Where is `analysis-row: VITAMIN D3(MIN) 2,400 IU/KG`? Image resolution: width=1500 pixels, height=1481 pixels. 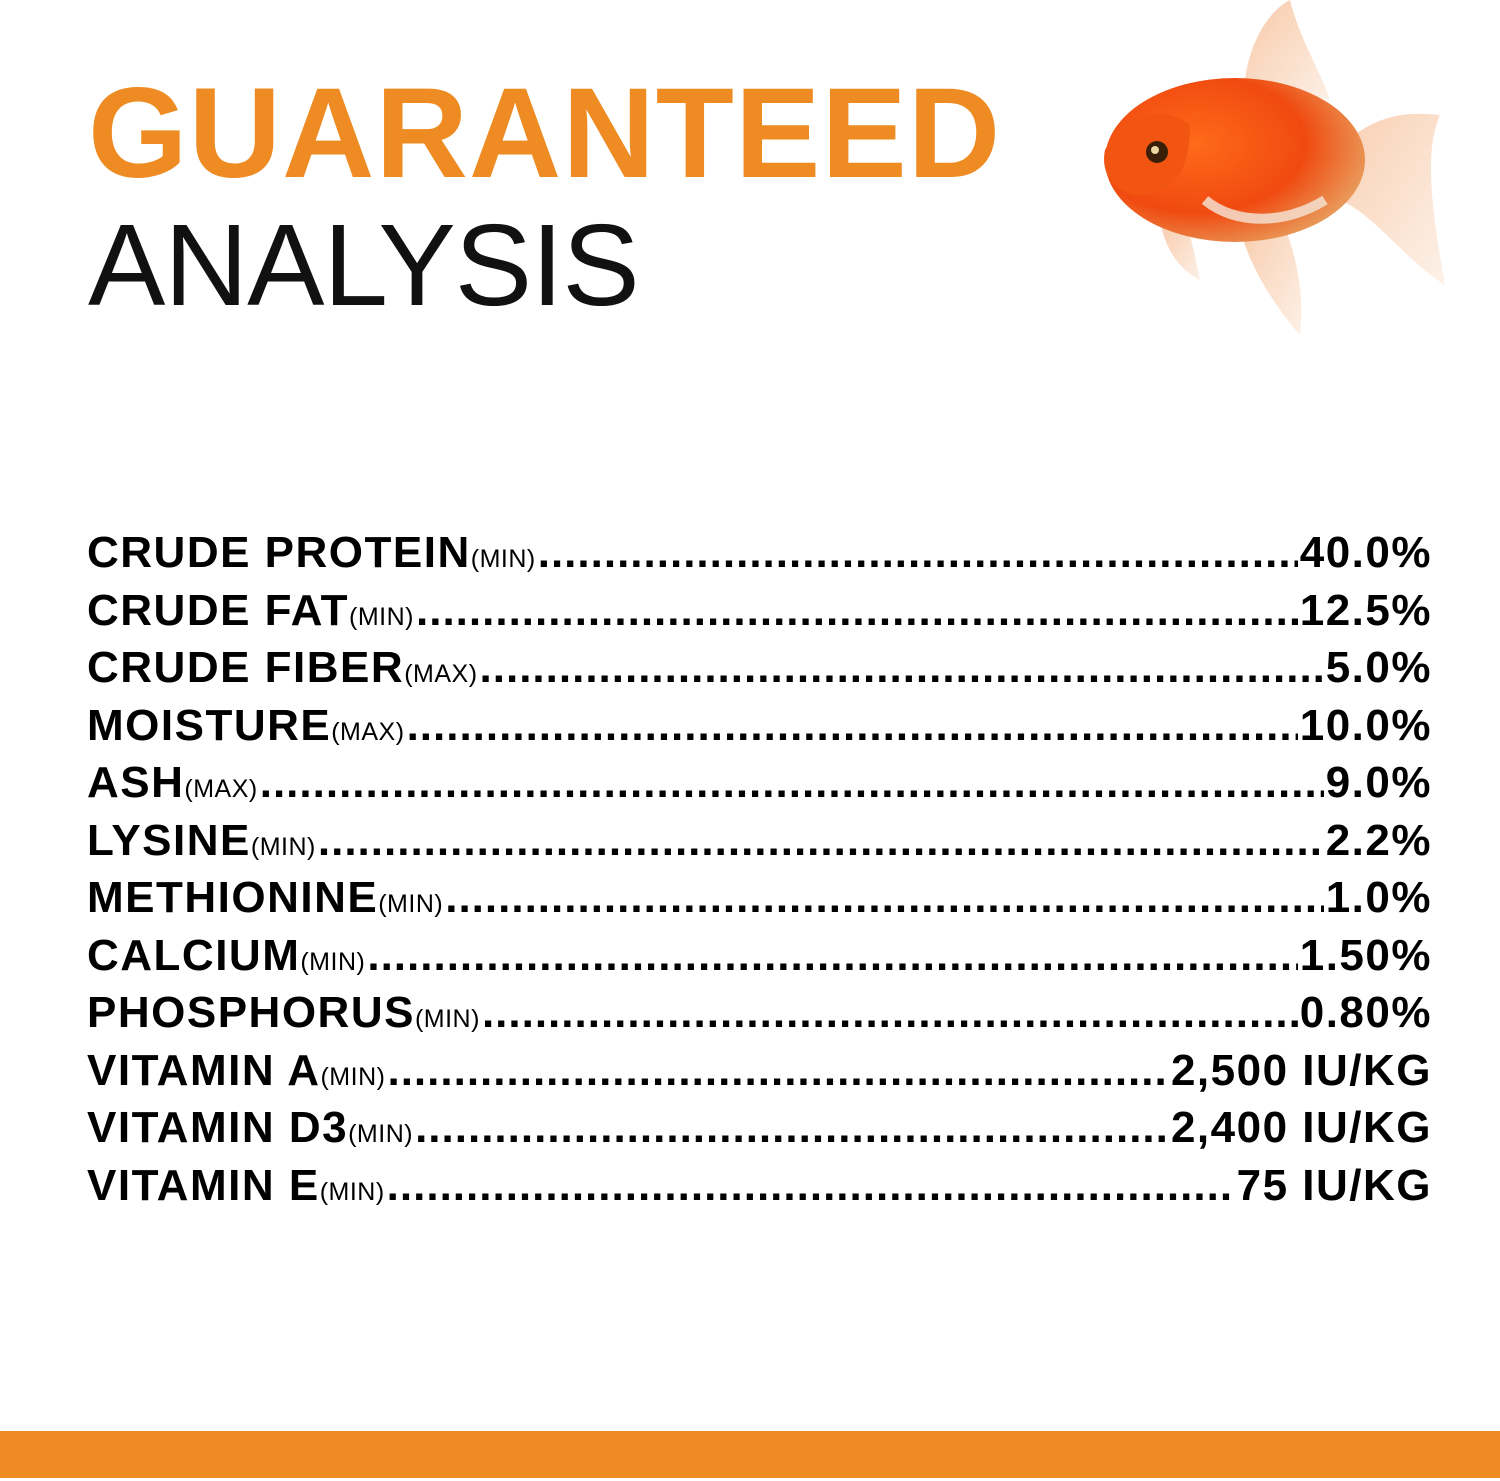
analysis-row: VITAMIN D3(MIN) 2,400 IU/KG is located at coordinates (759, 1132).